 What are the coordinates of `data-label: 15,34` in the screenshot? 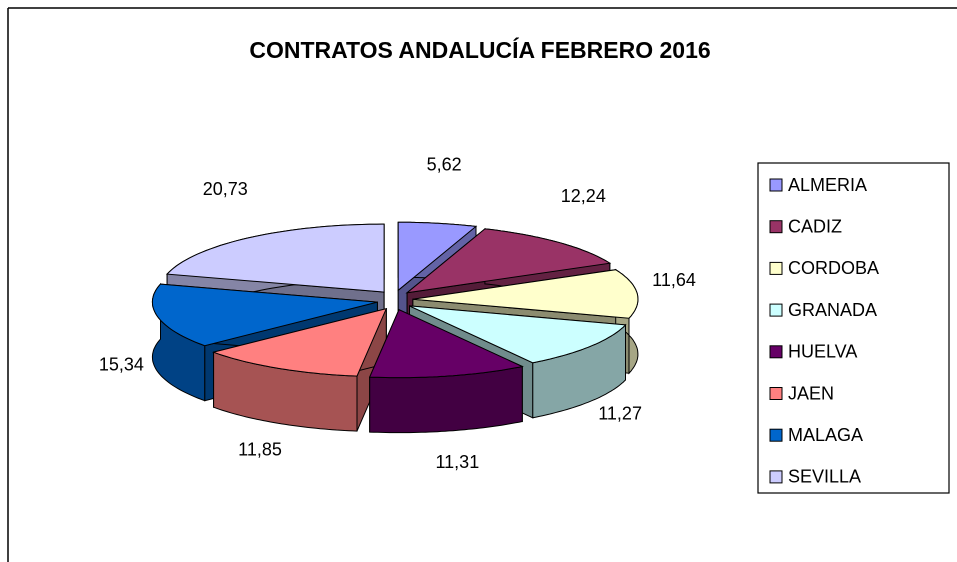 It's located at (121, 364).